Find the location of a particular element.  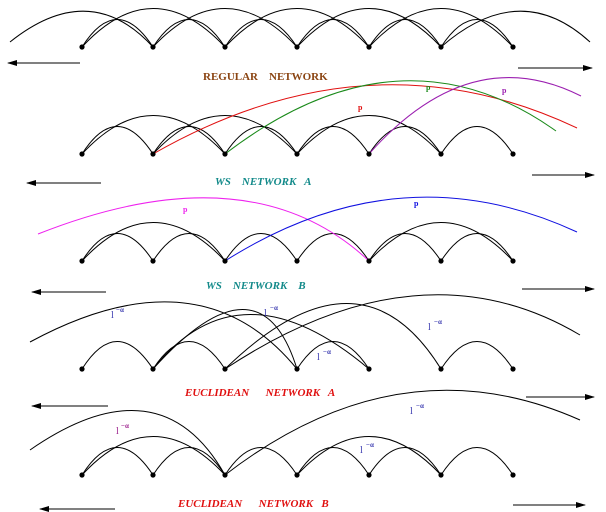

regular-network: REGULAR NETWORK is located at coordinates (300, 45).